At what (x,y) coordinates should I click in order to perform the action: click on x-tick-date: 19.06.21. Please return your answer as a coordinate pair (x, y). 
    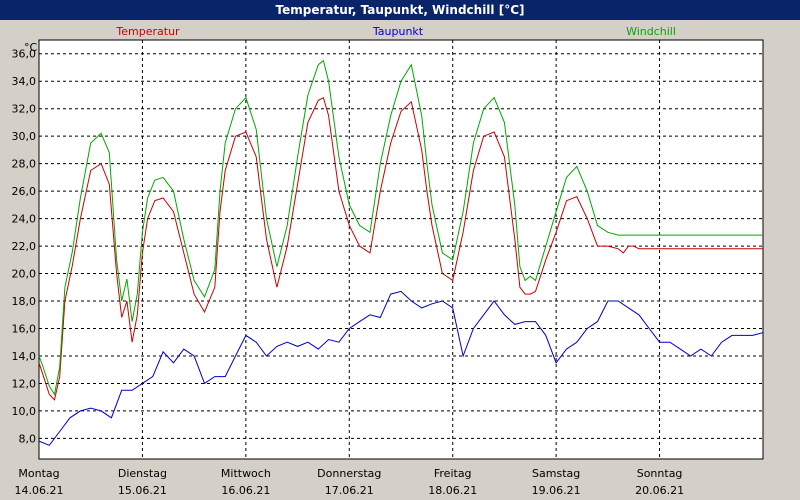
    Looking at the image, I should click on (556, 490).